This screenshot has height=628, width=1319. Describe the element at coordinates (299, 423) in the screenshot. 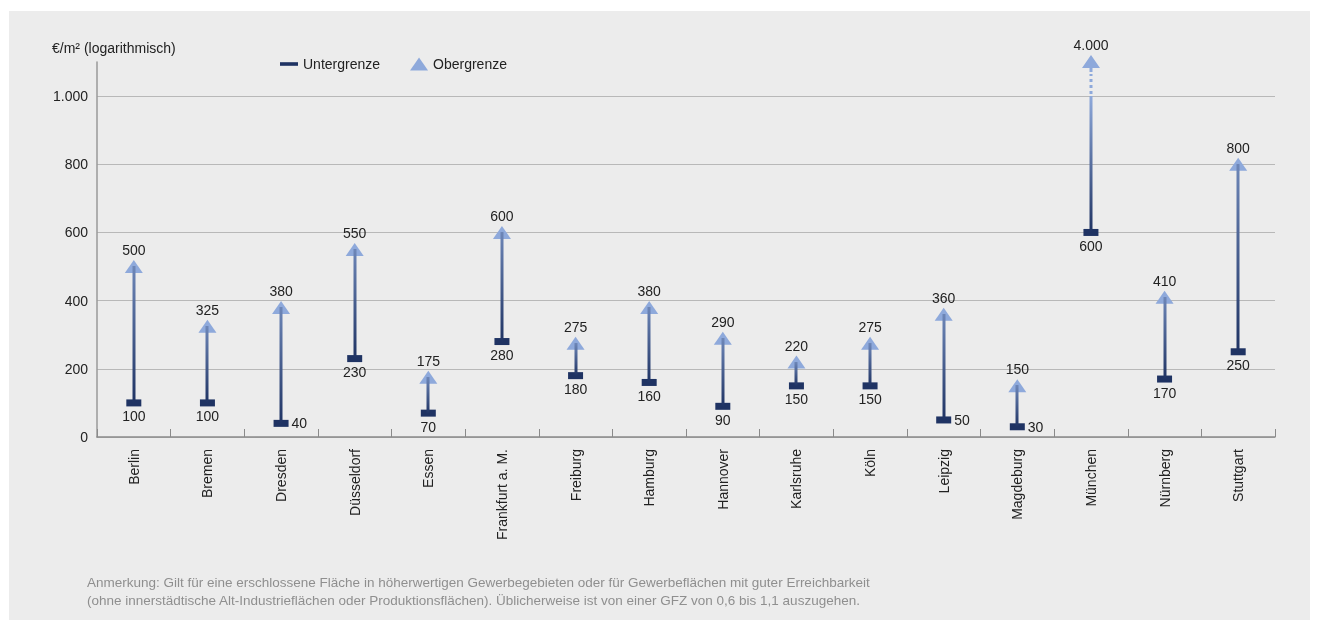

I see `data-label: 40` at that location.